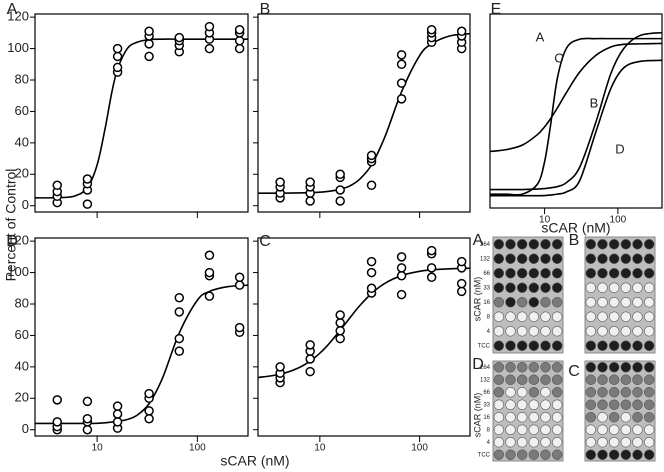  What do you see at coordinates (477, 299) in the screenshot?
I see `plate-axis-label: sCAR (nM)` at bounding box center [477, 299].